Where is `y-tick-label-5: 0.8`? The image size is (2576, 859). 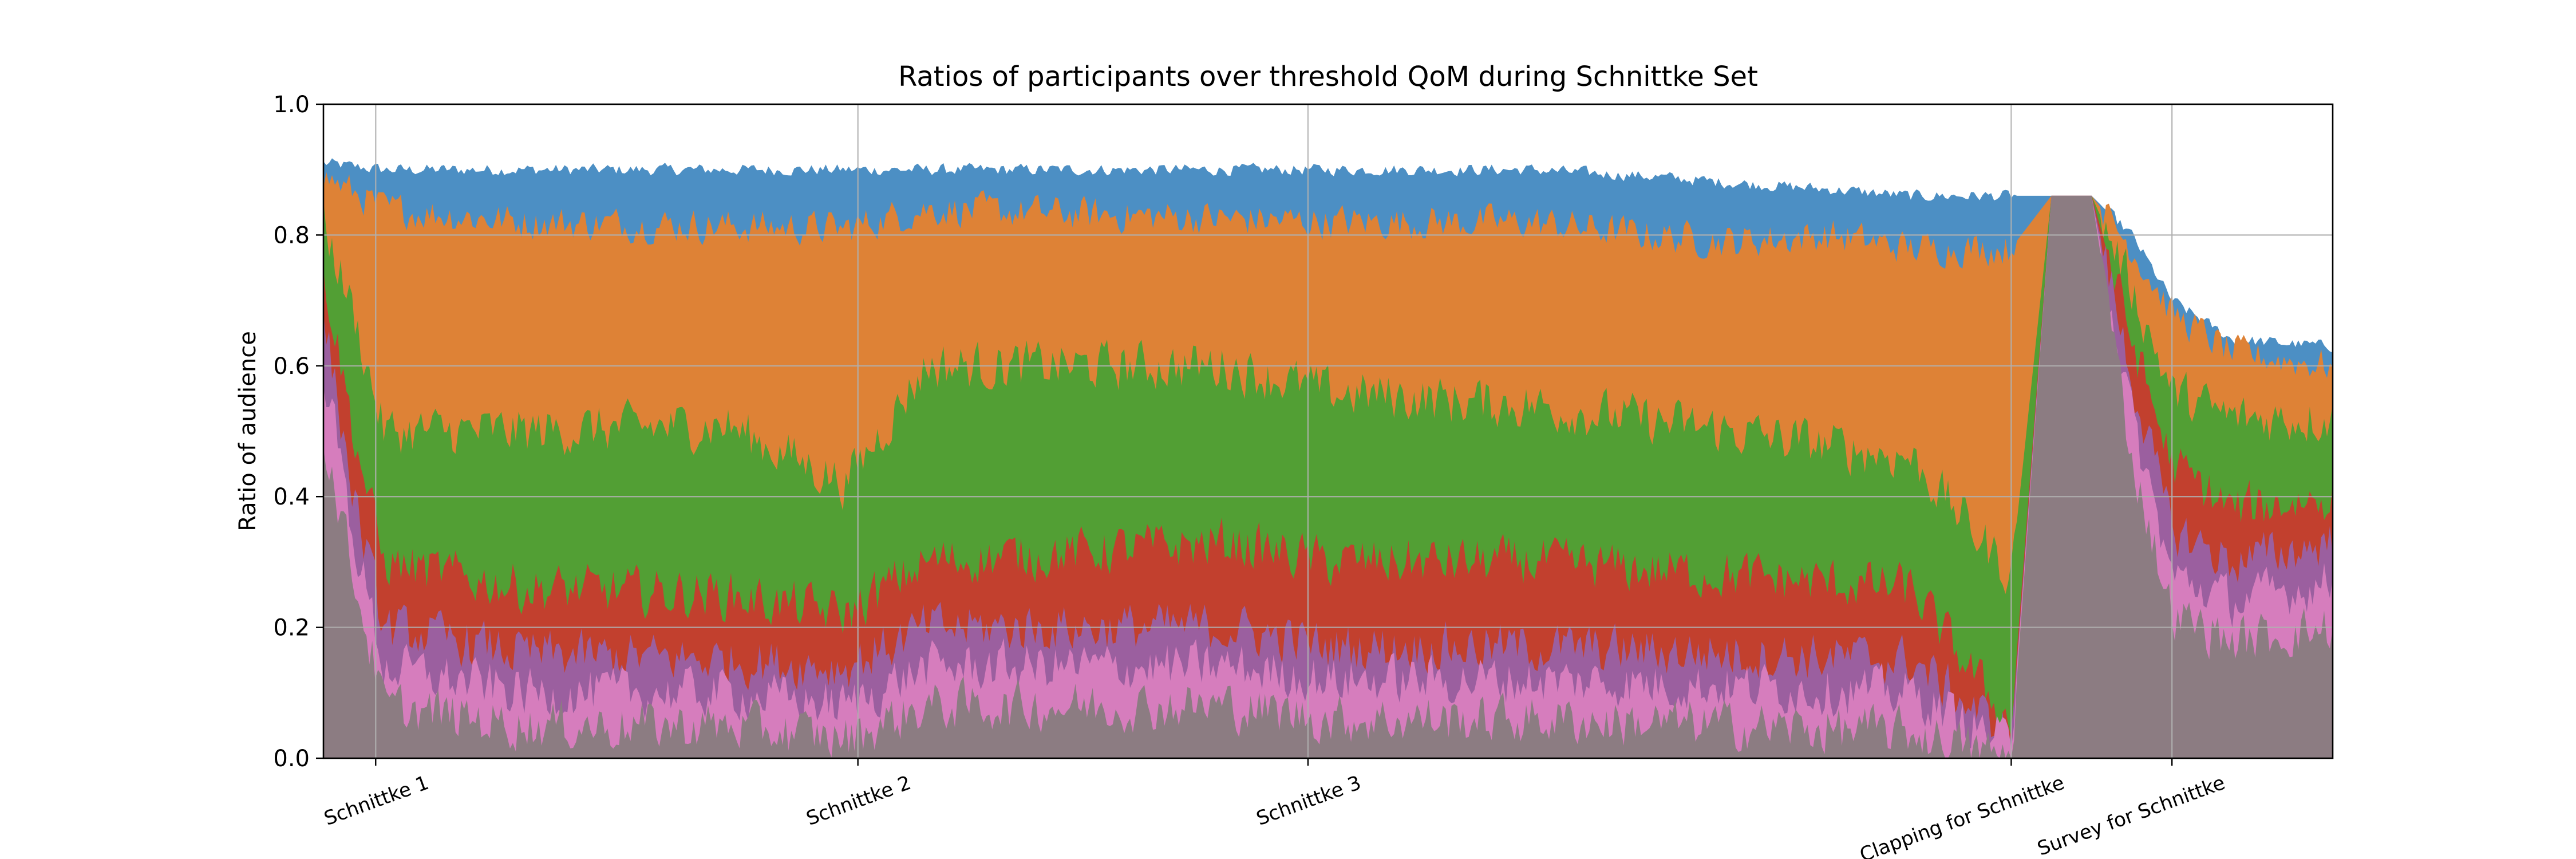
y-tick-label-5: 0.8 is located at coordinates (291, 235).